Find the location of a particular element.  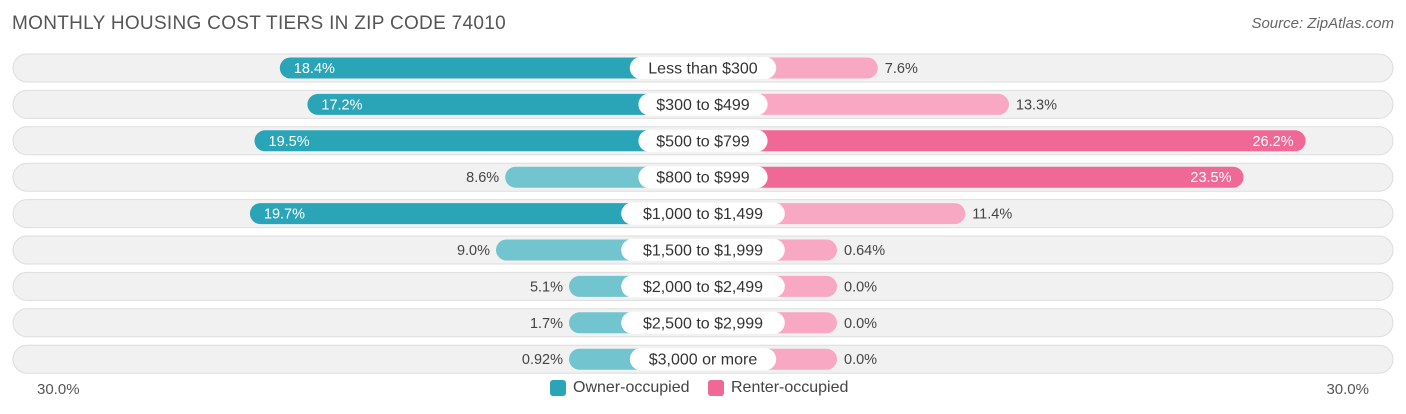

value-label-owner: 17.2% is located at coordinates (341, 105).